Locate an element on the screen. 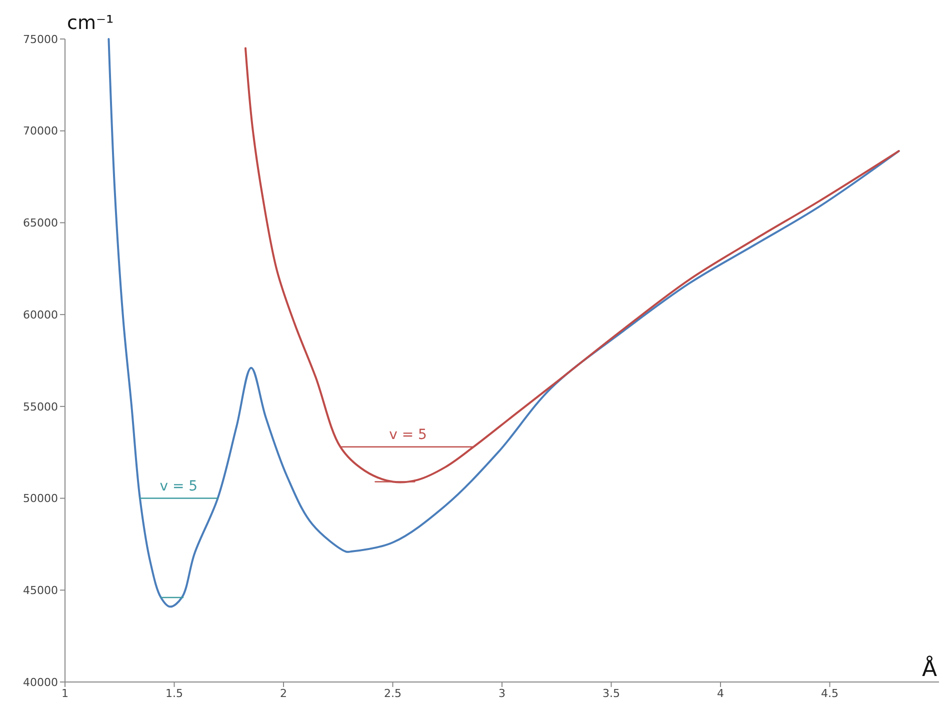  y-tick-label: 50000 is located at coordinates (40, 499).